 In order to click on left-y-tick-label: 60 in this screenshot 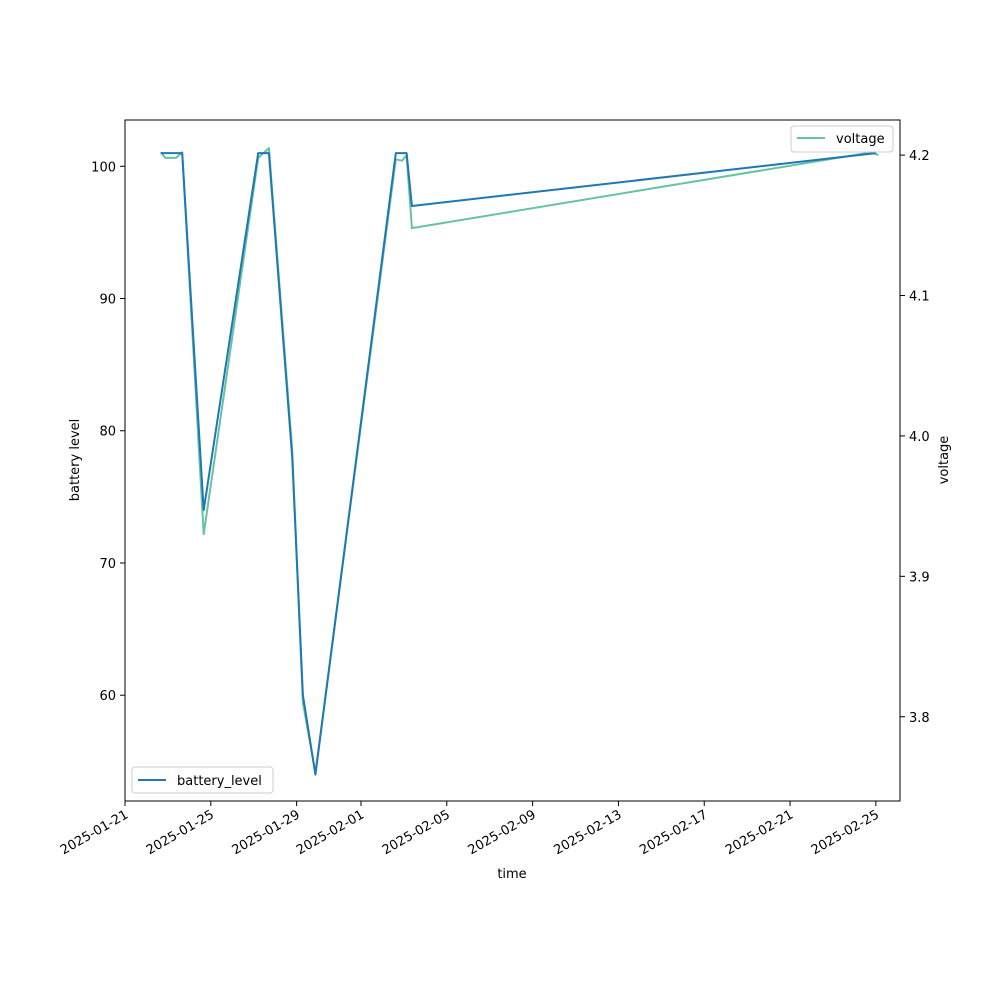, I will do `click(107, 696)`.